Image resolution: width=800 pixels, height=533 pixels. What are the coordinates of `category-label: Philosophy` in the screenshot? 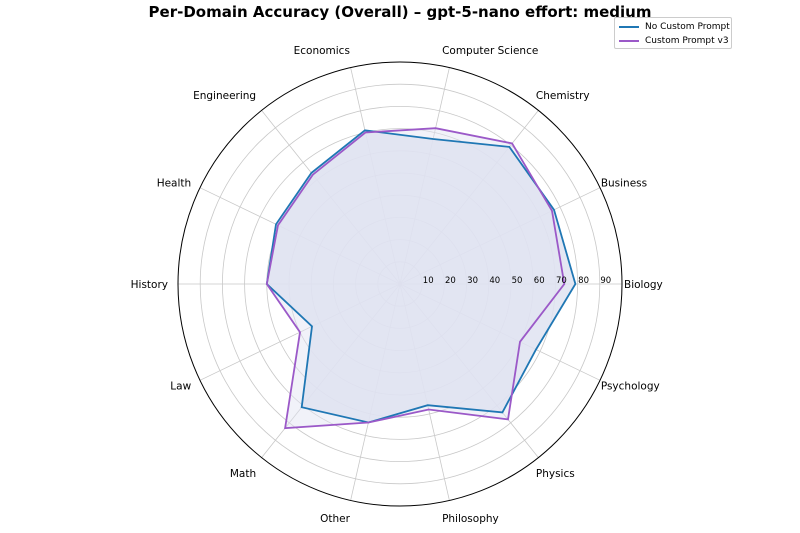 It's located at (470, 519).